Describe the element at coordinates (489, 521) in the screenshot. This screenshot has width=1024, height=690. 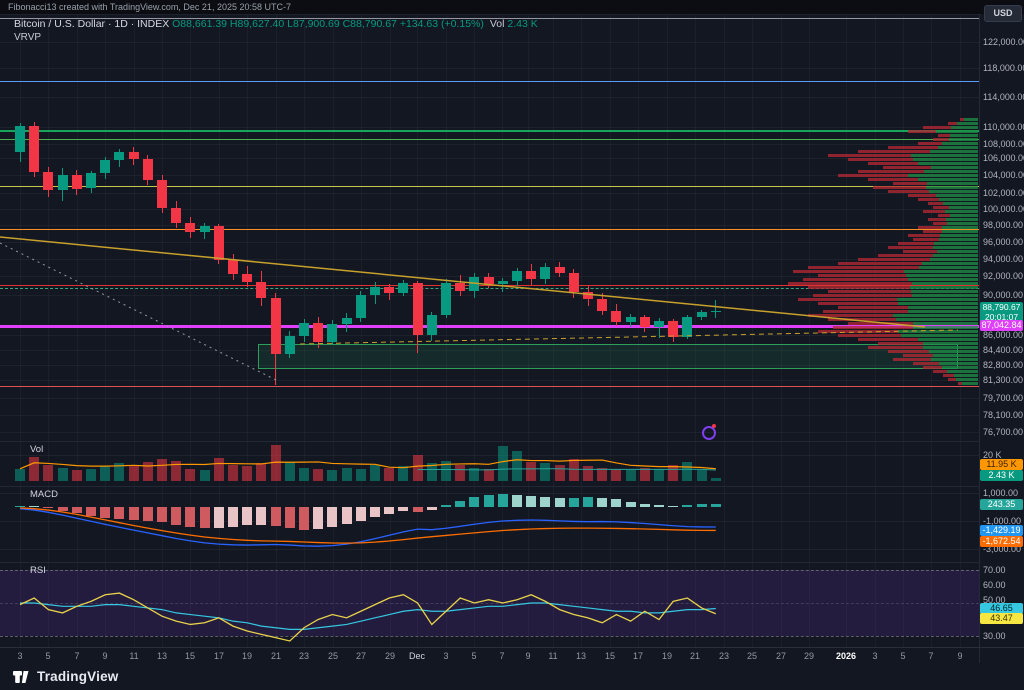
I see `grid-line-horizontal` at that location.